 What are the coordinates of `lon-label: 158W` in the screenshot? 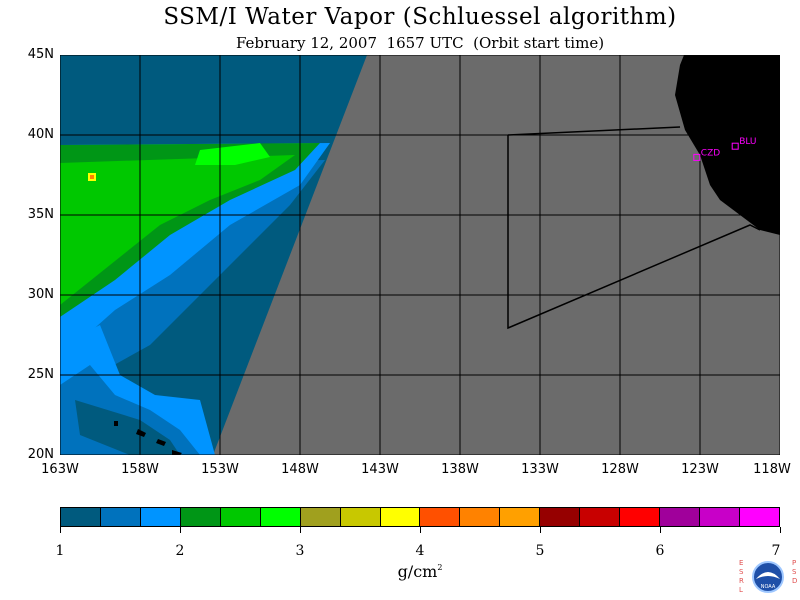 It's located at (140, 469).